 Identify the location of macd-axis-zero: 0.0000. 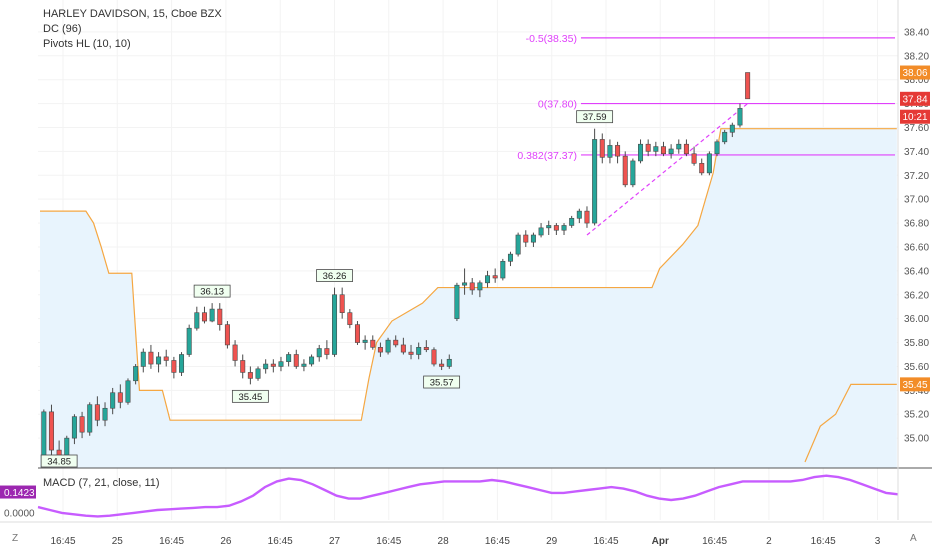
(19, 513).